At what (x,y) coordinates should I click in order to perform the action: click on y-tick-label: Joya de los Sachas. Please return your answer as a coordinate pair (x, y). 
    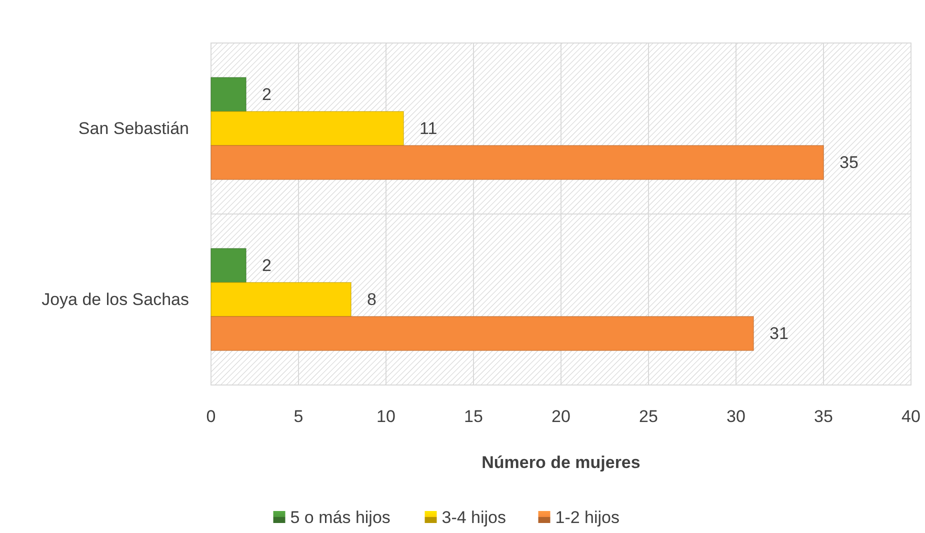
    Looking at the image, I should click on (115, 299).